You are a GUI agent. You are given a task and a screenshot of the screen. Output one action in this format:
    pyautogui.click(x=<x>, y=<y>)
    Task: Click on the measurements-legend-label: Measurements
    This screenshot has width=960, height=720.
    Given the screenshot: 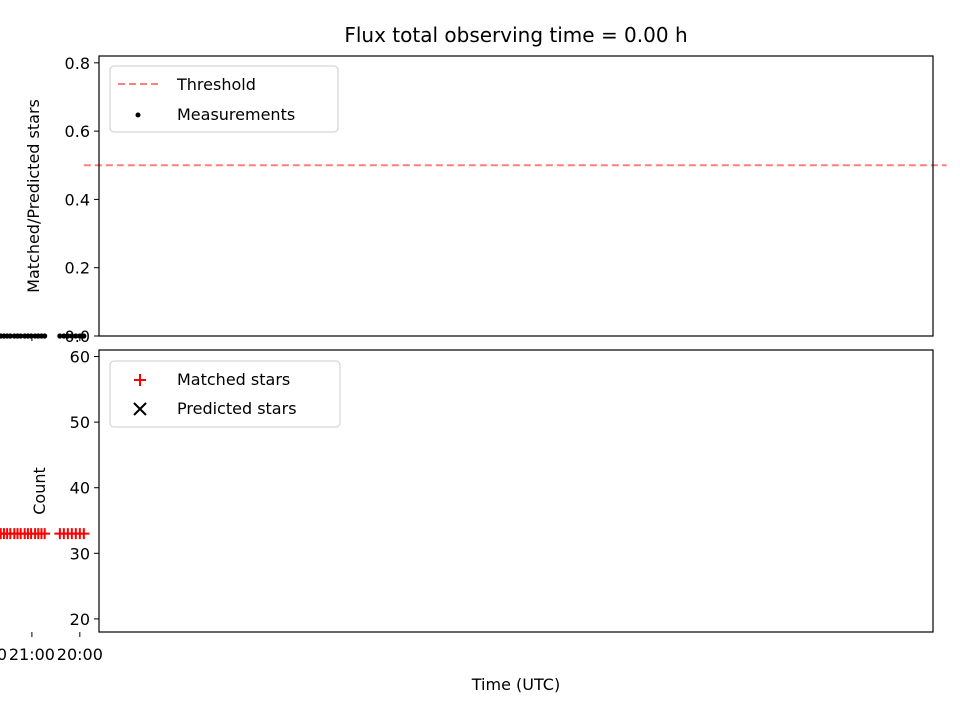 What is the action you would take?
    pyautogui.click(x=236, y=114)
    